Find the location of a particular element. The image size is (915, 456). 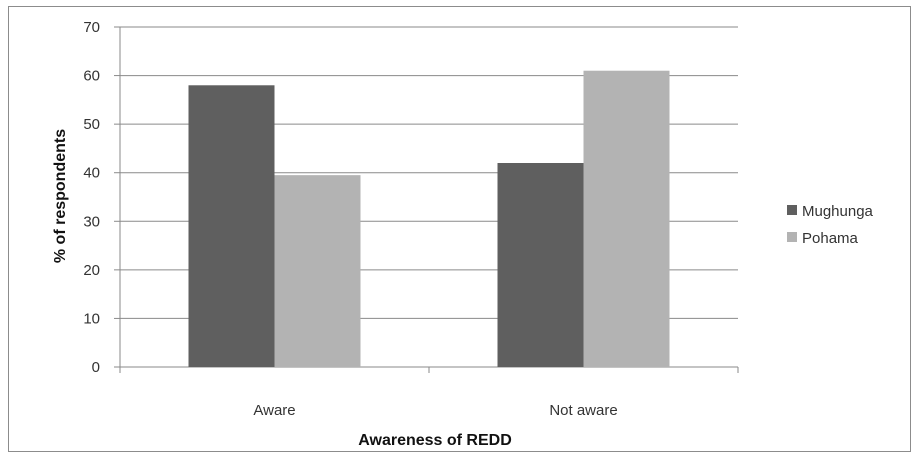

y-tick-label: 10 is located at coordinates (91, 318).